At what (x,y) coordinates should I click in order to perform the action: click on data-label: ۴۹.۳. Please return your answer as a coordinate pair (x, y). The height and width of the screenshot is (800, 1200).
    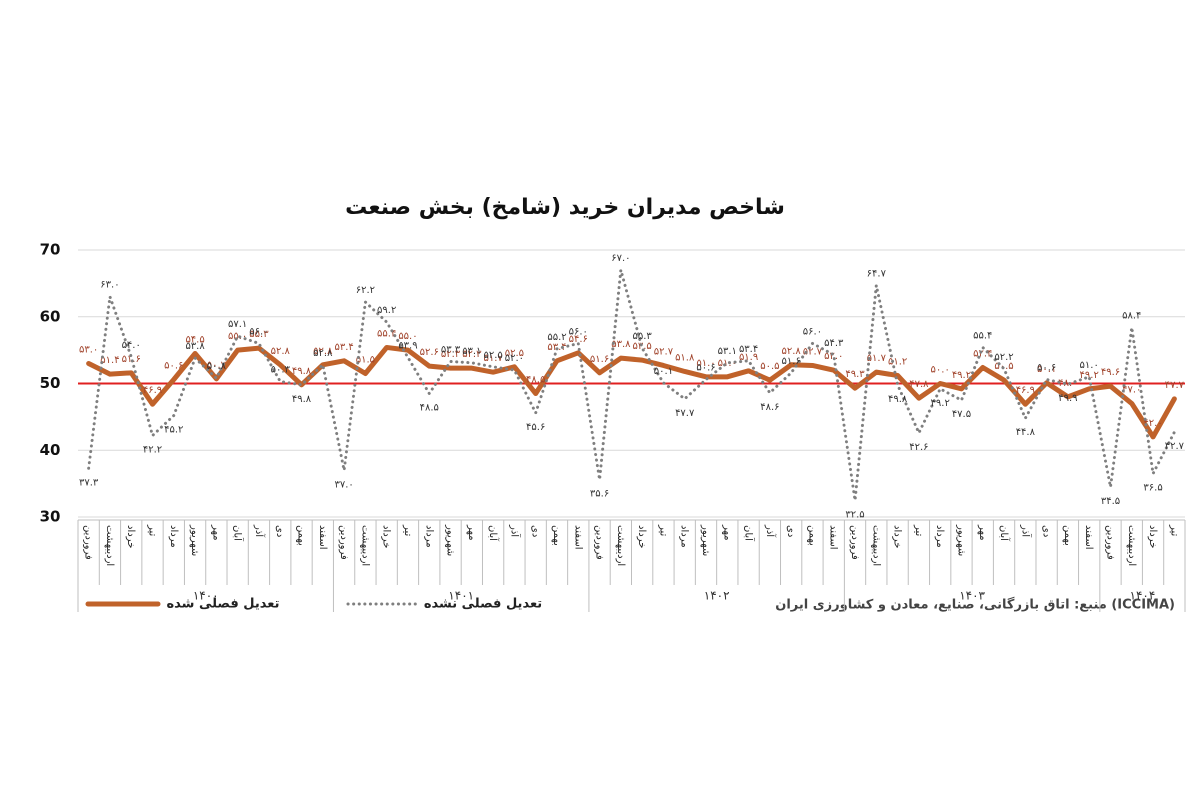
    Looking at the image, I should click on (855, 374).